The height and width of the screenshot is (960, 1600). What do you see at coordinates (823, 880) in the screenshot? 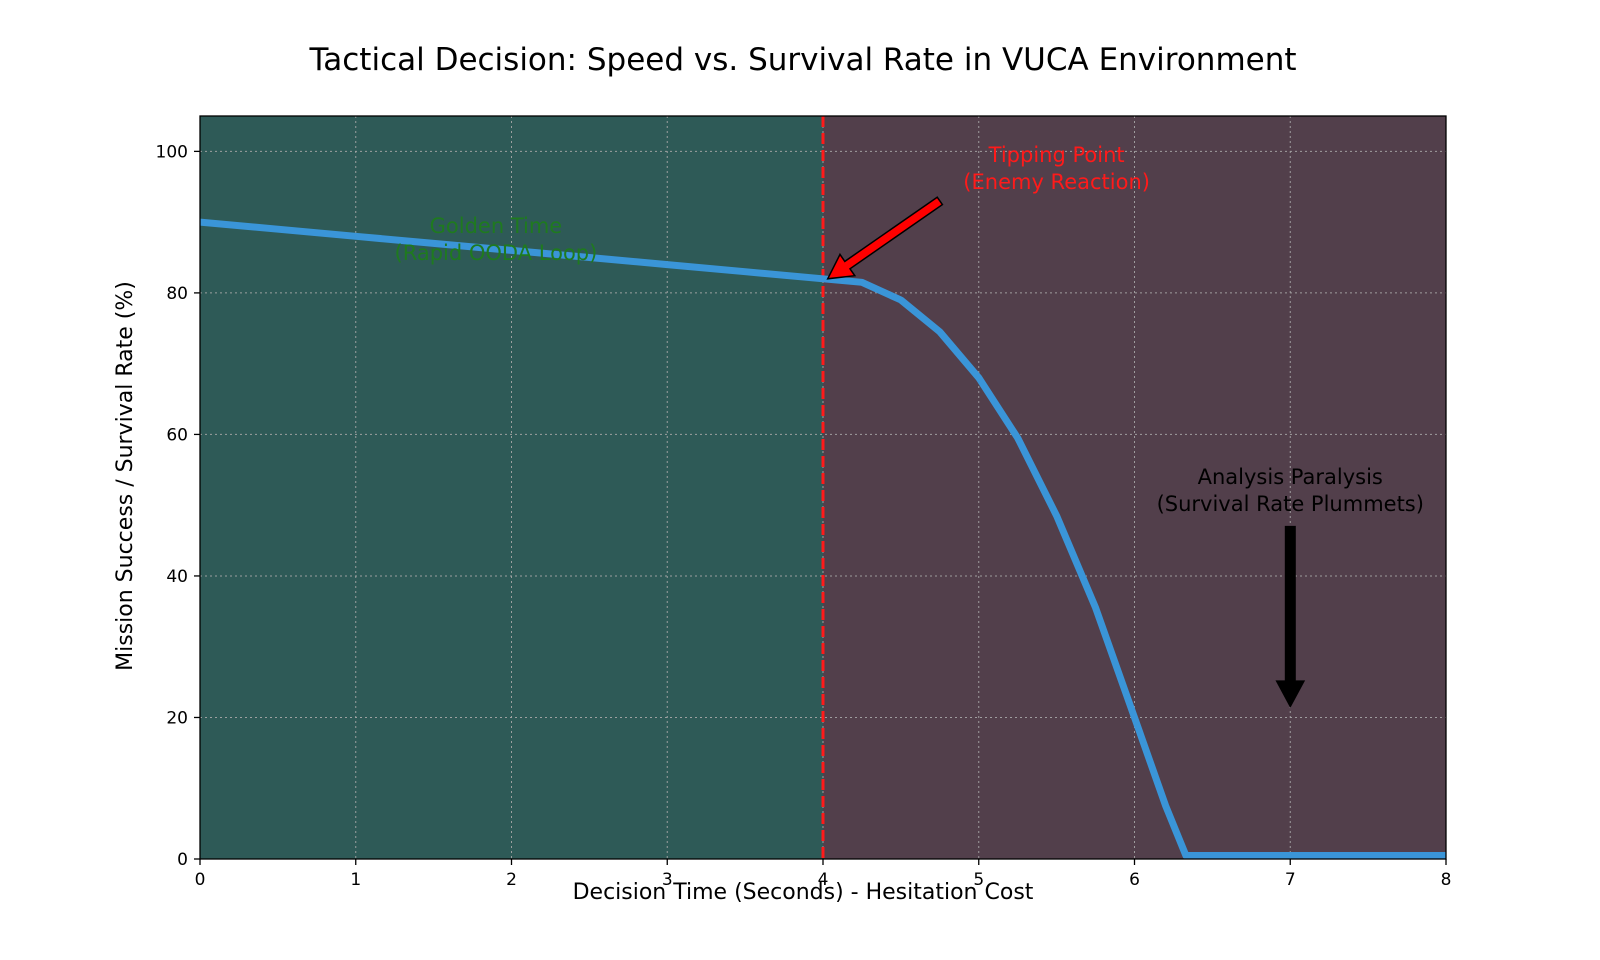
I see `x-tick-label: 4` at bounding box center [823, 880].